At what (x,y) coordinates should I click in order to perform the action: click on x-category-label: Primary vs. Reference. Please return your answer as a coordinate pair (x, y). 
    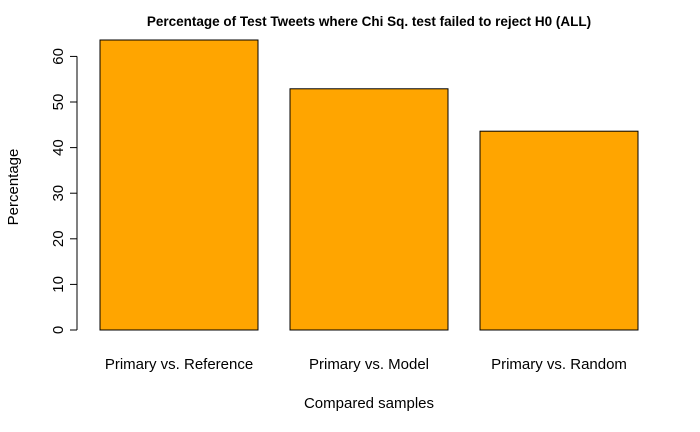
    Looking at the image, I should click on (179, 364).